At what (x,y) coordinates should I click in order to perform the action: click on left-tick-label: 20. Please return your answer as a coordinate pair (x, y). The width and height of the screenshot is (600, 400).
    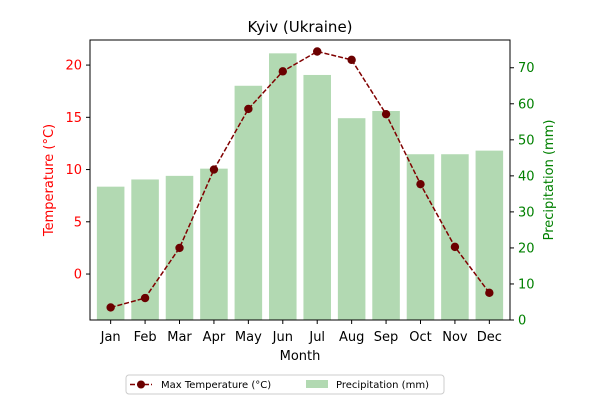
    Looking at the image, I should click on (73, 66).